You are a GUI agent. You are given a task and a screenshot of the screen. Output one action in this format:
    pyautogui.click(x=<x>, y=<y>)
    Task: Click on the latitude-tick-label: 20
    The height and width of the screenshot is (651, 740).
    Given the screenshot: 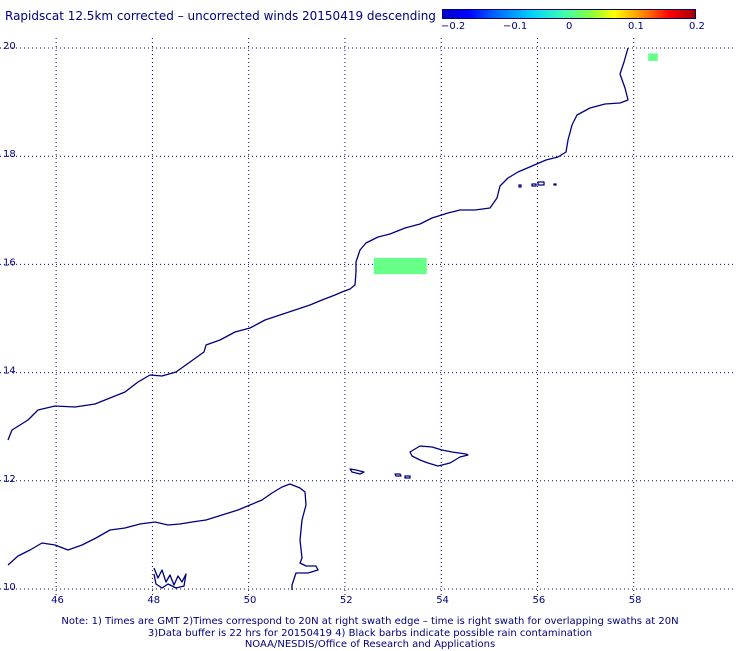 What is the action you would take?
    pyautogui.click(x=9, y=46)
    